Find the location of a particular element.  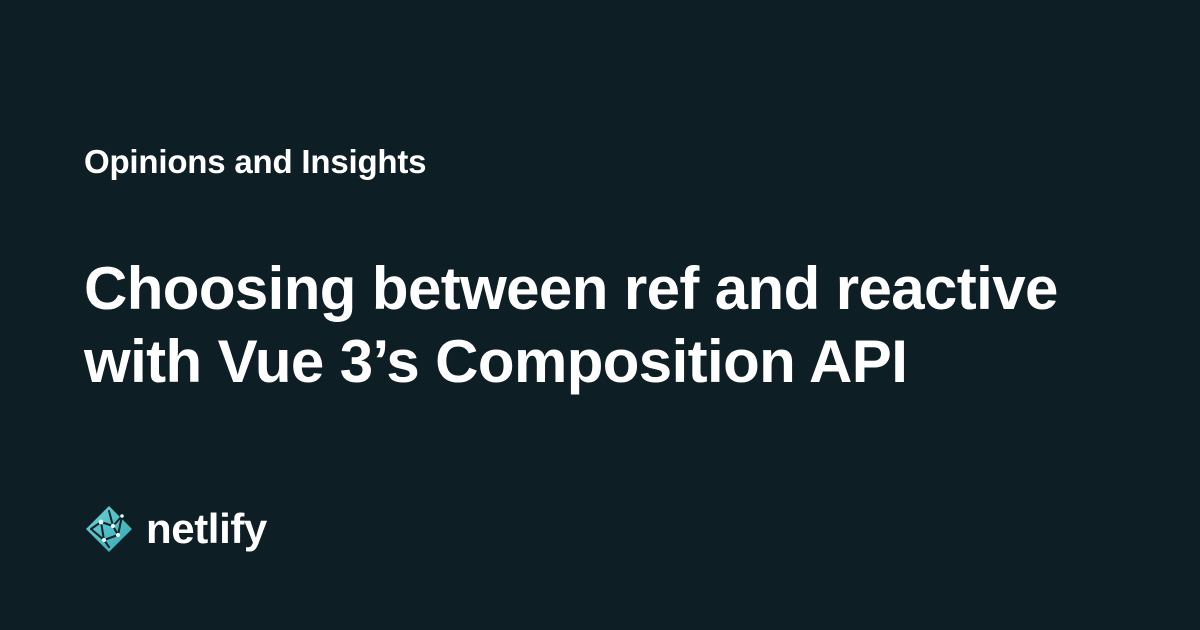

title-line-2: with Vue 3’s Composition API is located at coordinates (496, 362).